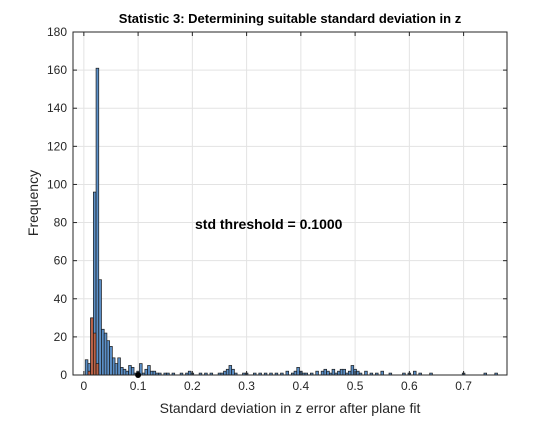 Image resolution: width=560 pixels, height=425 pixels. I want to click on y-tick-label: 40, so click(61, 299).